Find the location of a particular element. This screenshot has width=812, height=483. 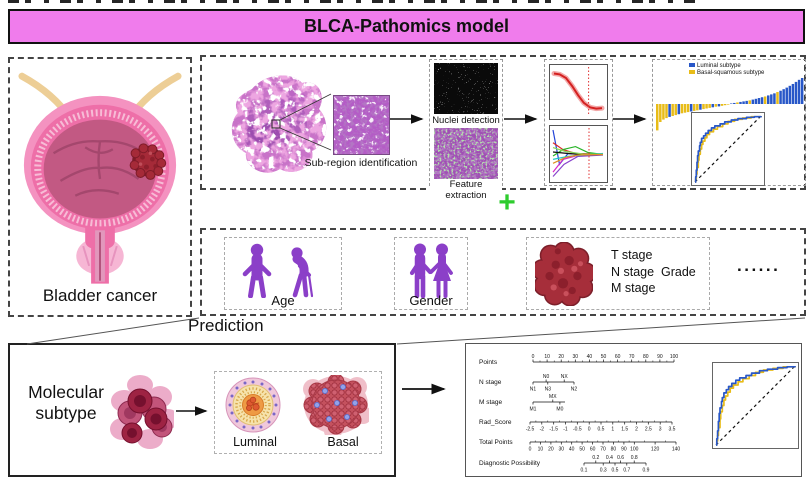

plus-icon: + is located at coordinates (507, 202).